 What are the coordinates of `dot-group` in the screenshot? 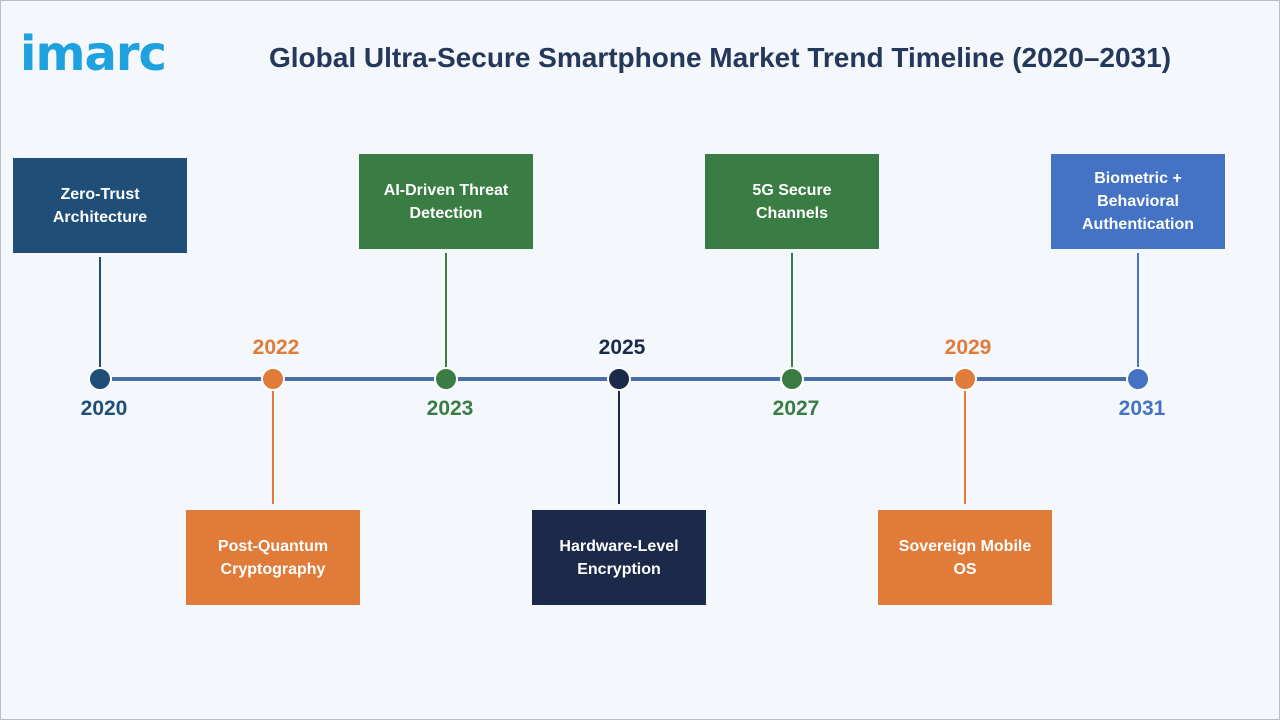 It's located at (619, 379).